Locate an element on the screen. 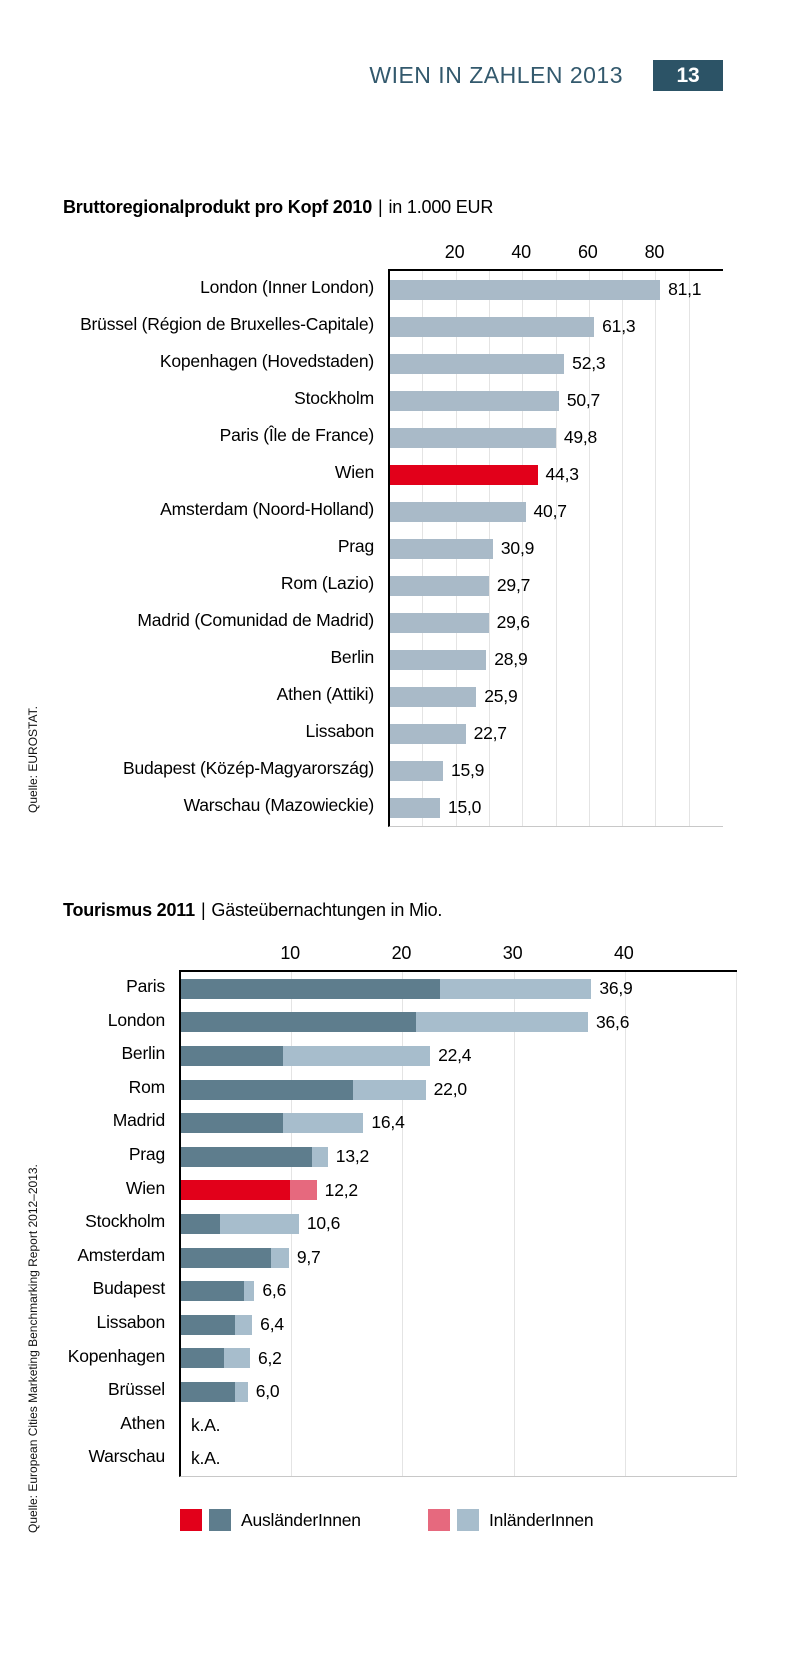  category-label: Kopenhagen is located at coordinates (116, 1355).